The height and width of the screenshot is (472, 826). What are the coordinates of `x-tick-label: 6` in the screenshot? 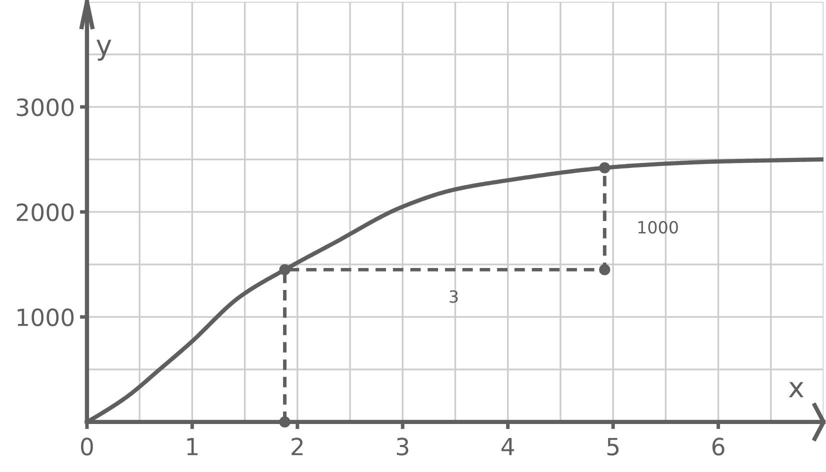 It's located at (718, 447).